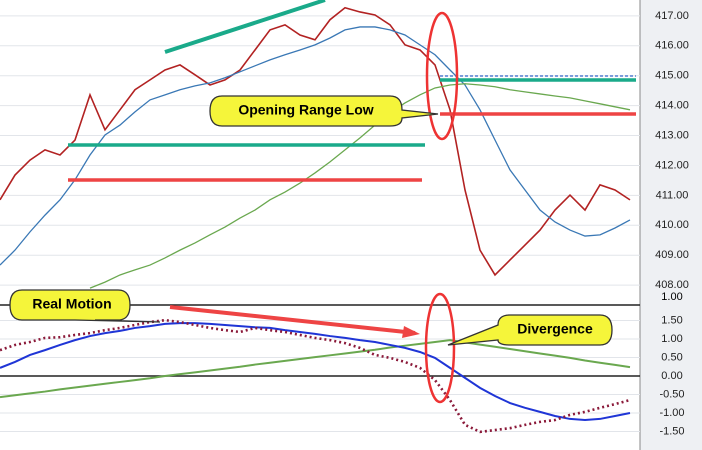 The image size is (702, 450). I want to click on y-tick-label: 411.00, so click(672, 195).